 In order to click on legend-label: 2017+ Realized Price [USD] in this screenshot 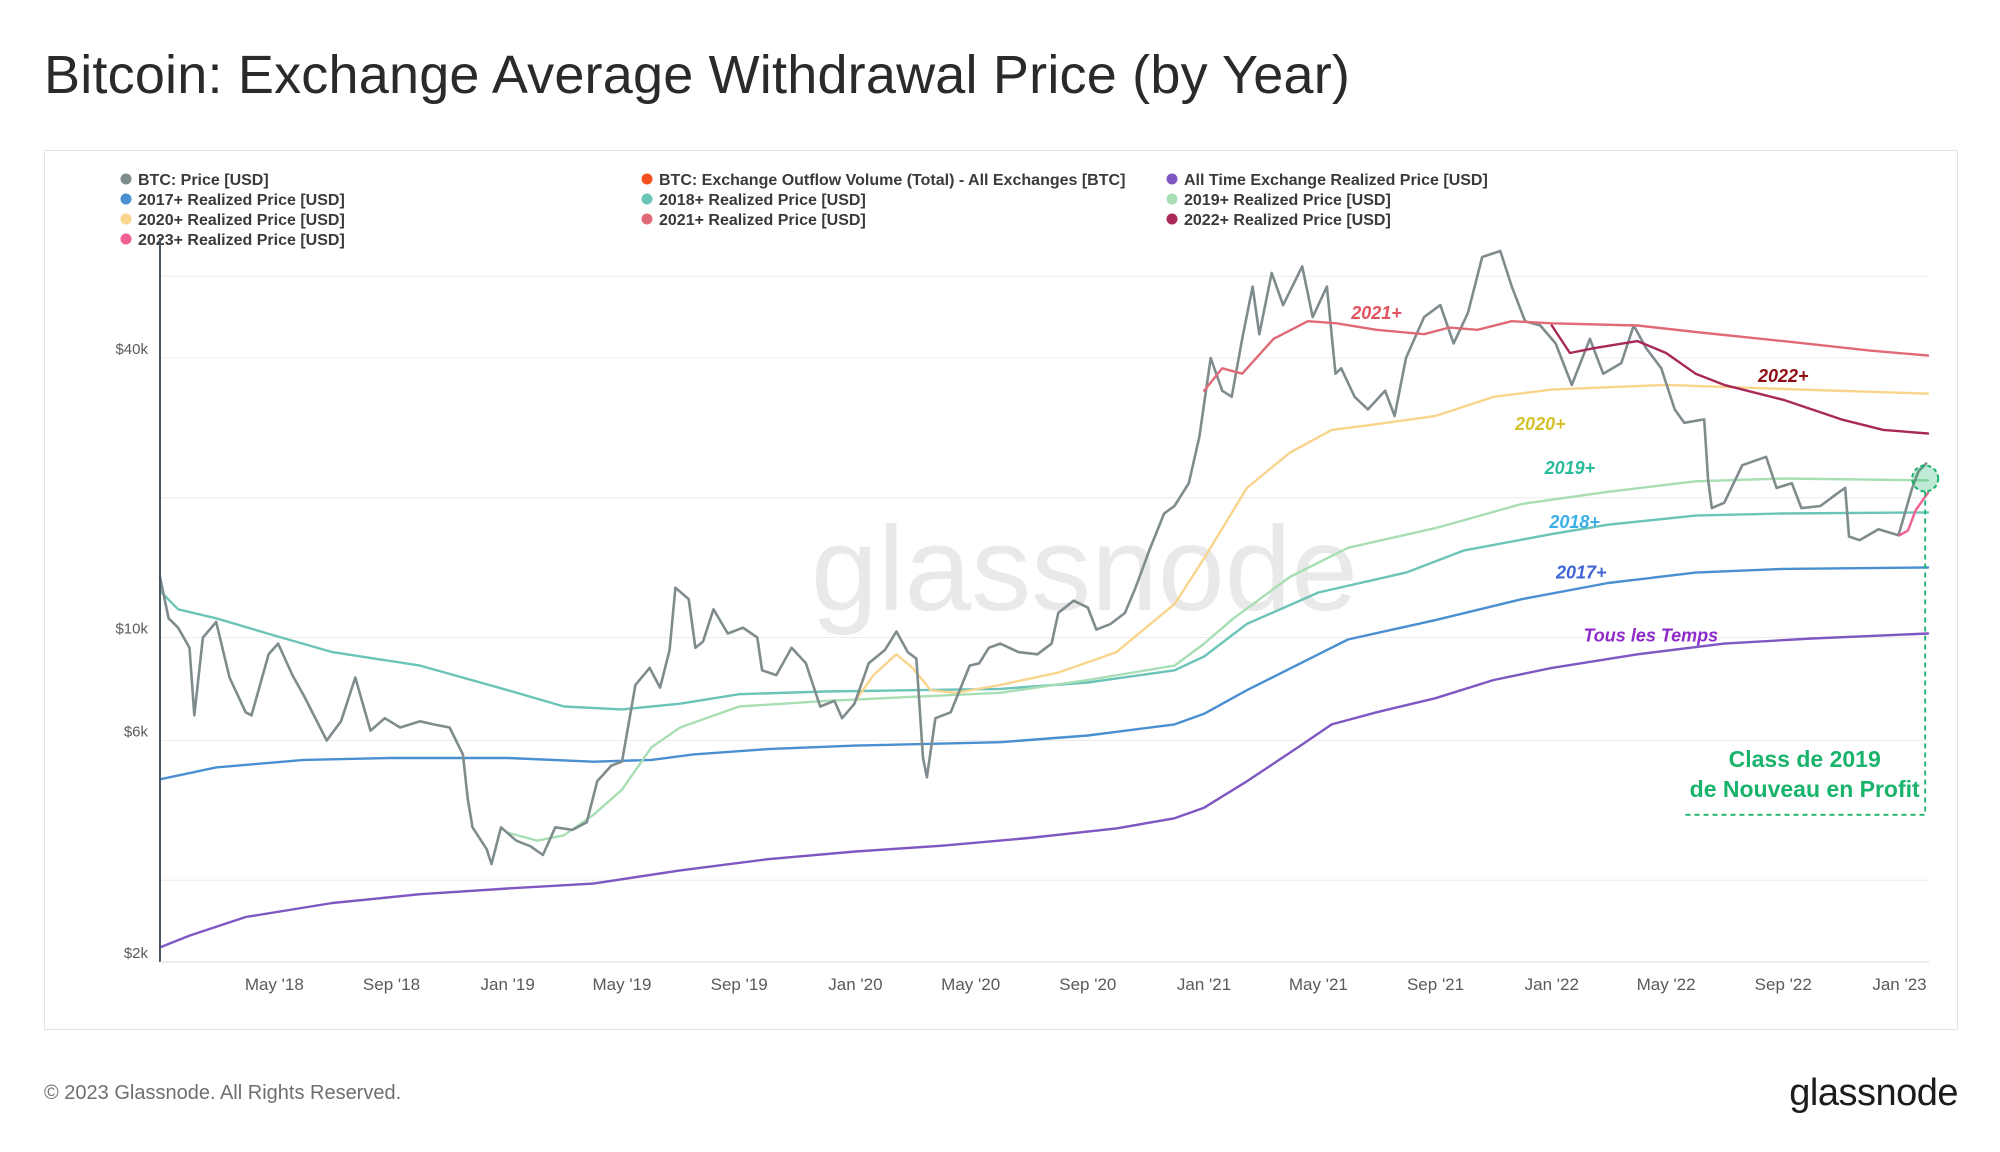, I will do `click(241, 200)`.